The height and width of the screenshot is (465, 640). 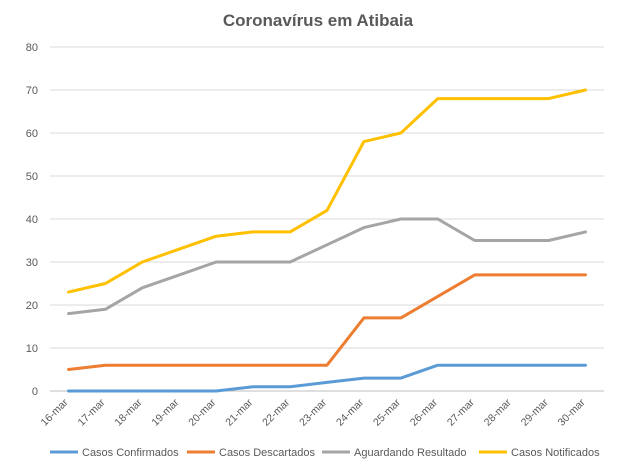 What do you see at coordinates (32, 134) in the screenshot?
I see `y-tick-label: 60` at bounding box center [32, 134].